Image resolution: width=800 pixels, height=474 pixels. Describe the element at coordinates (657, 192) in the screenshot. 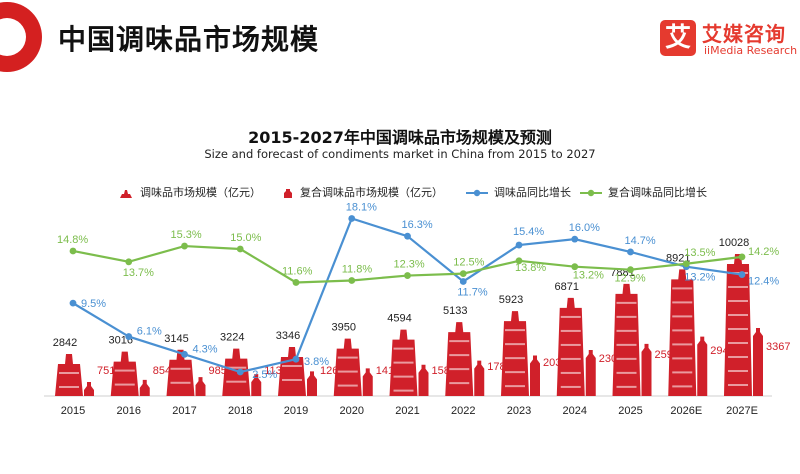

I see `legend-label: 复合调味品同比增长` at that location.